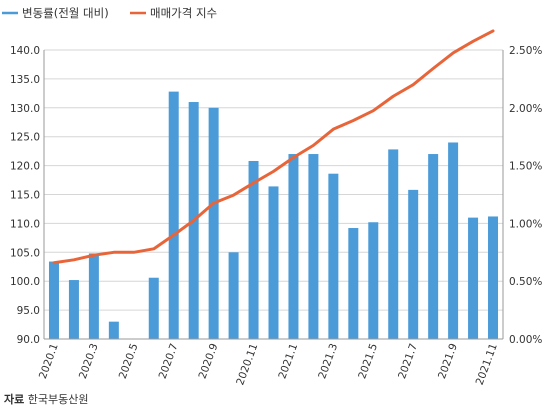 The height and width of the screenshot is (411, 544). Describe the element at coordinates (25, 109) in the screenshot. I see `left-tick-label: 130.0` at that location.